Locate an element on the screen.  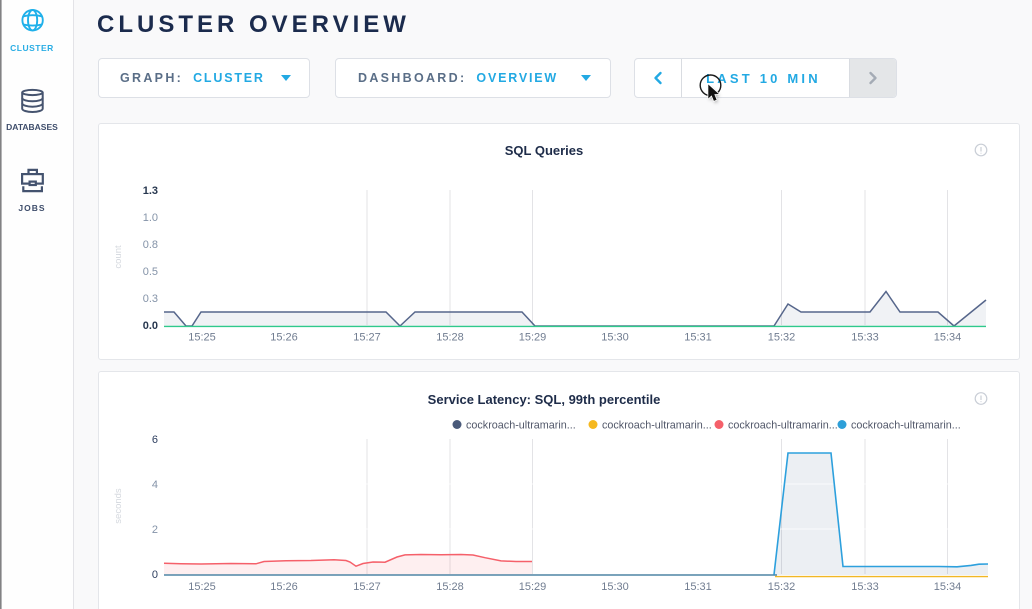
svg-text: 4 is located at coordinates (155, 485).